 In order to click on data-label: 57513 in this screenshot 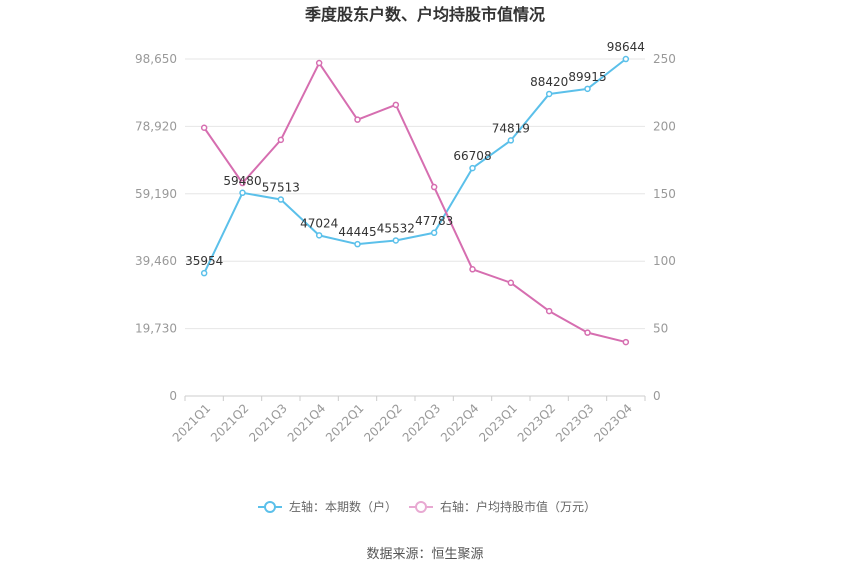, I will do `click(281, 188)`.